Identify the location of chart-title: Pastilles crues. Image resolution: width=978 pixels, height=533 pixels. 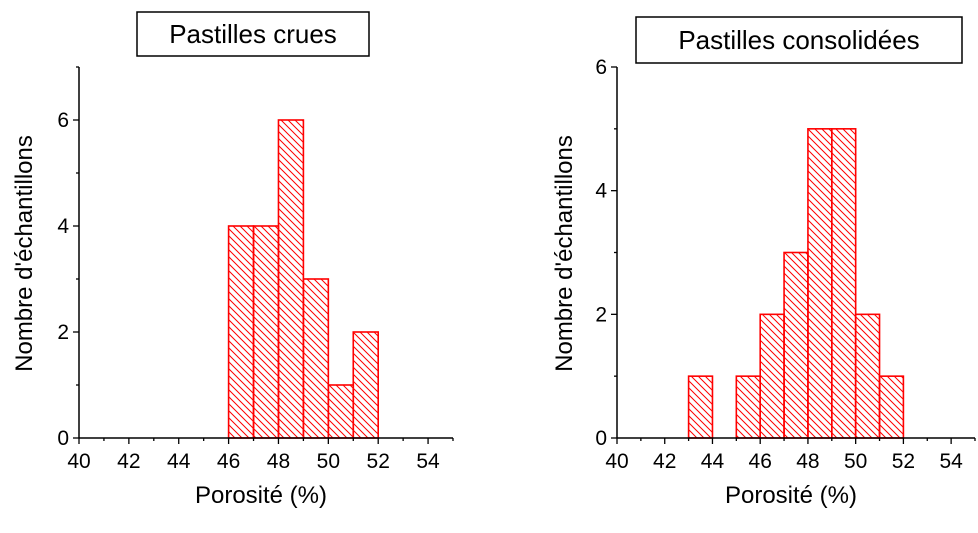
(253, 34).